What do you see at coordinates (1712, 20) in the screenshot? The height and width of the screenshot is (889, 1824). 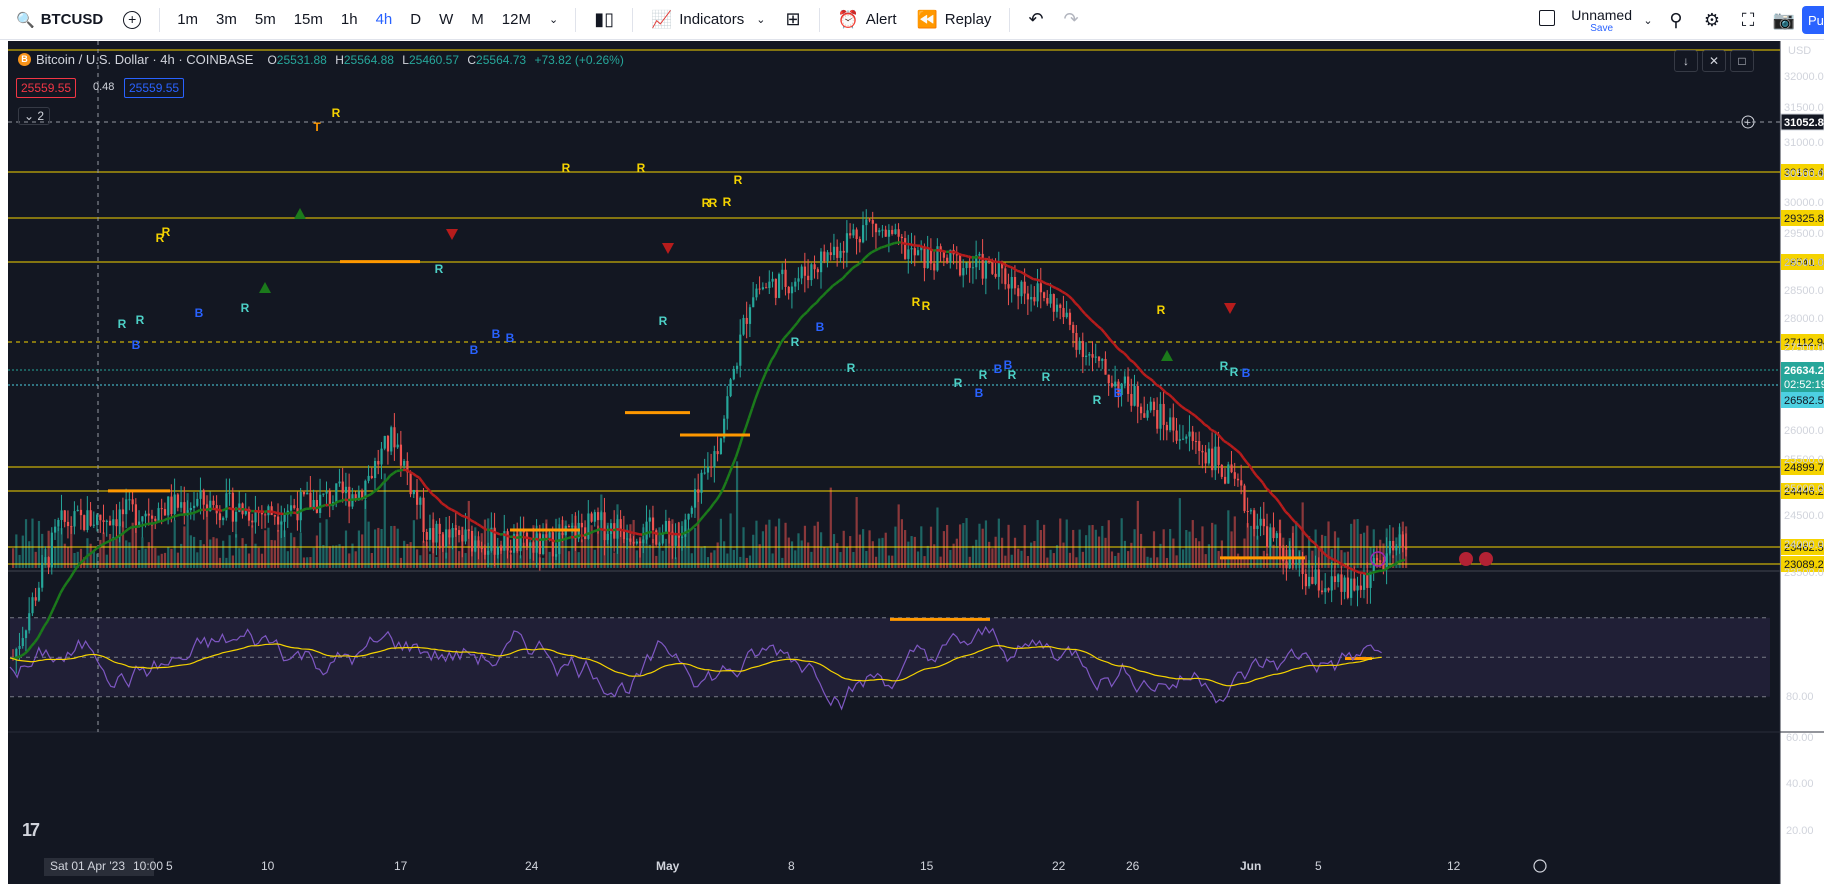 I see `gear-icon: ⚙` at bounding box center [1712, 20].